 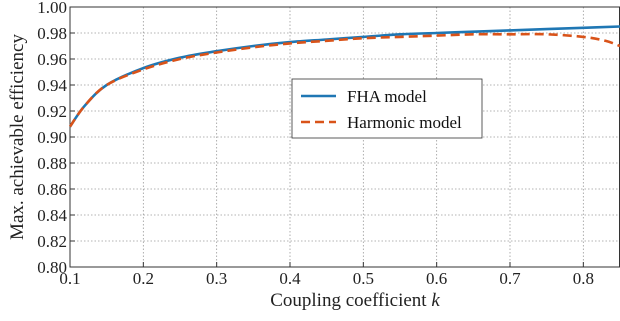 I want to click on x-tick-label: 0.1, so click(x=69, y=278).